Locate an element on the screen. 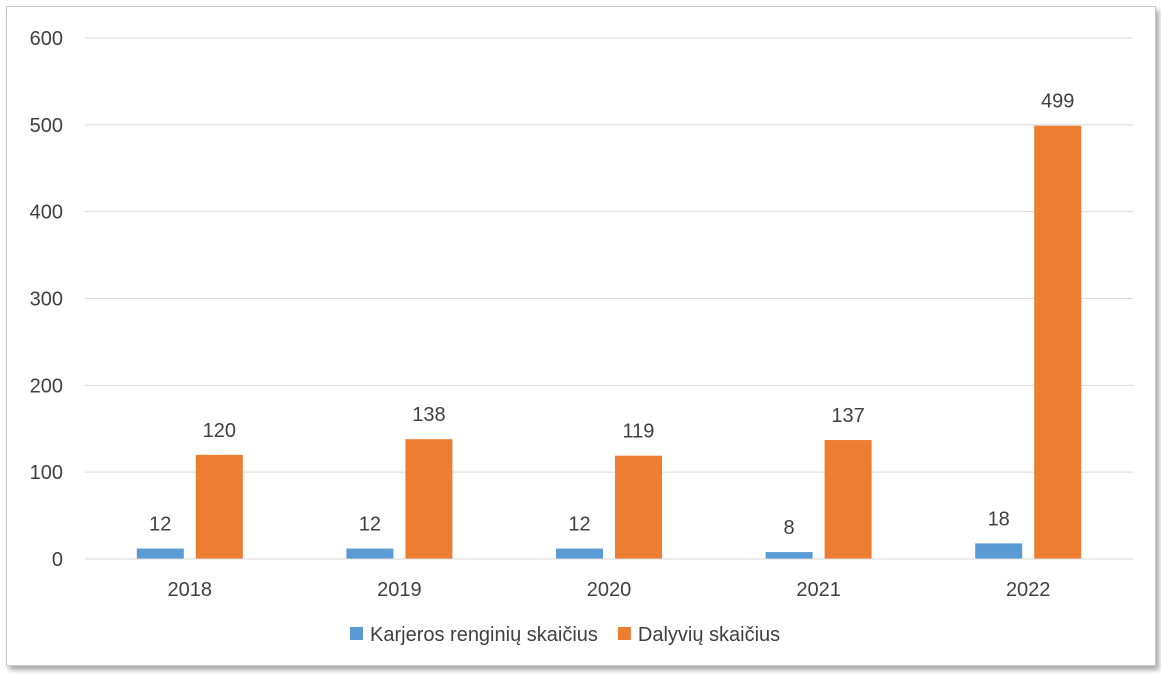 This screenshot has width=1161, height=675. legend-label-1: Karjeros renginių skaičius is located at coordinates (484, 635).